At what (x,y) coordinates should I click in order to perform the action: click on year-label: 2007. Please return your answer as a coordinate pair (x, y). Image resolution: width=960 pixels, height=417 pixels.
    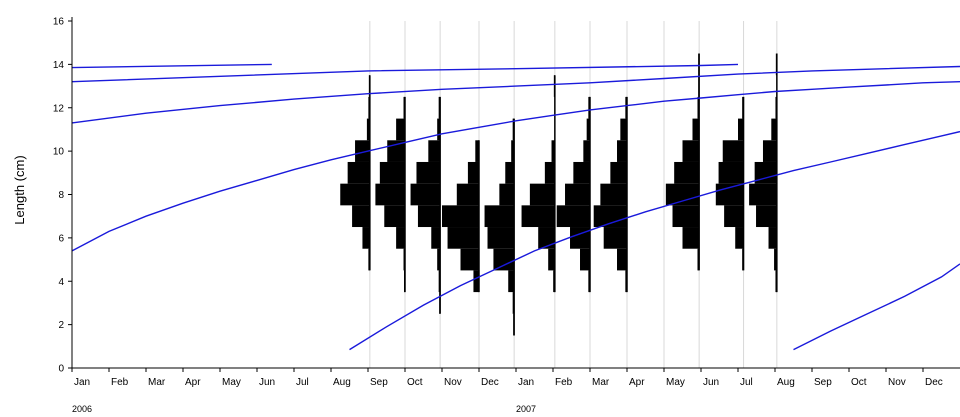
    Looking at the image, I should click on (526, 409).